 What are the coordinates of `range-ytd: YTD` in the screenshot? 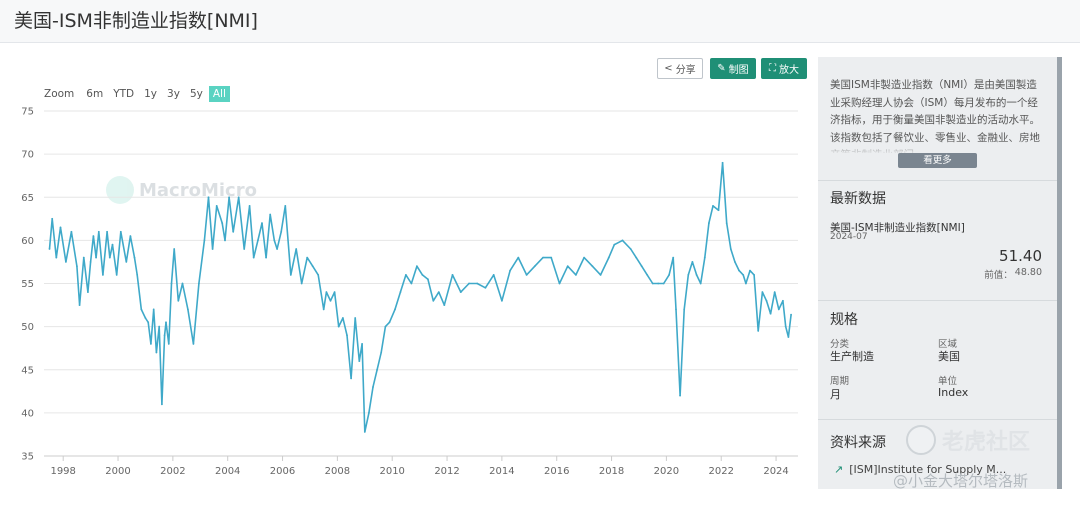 It's located at (124, 93).